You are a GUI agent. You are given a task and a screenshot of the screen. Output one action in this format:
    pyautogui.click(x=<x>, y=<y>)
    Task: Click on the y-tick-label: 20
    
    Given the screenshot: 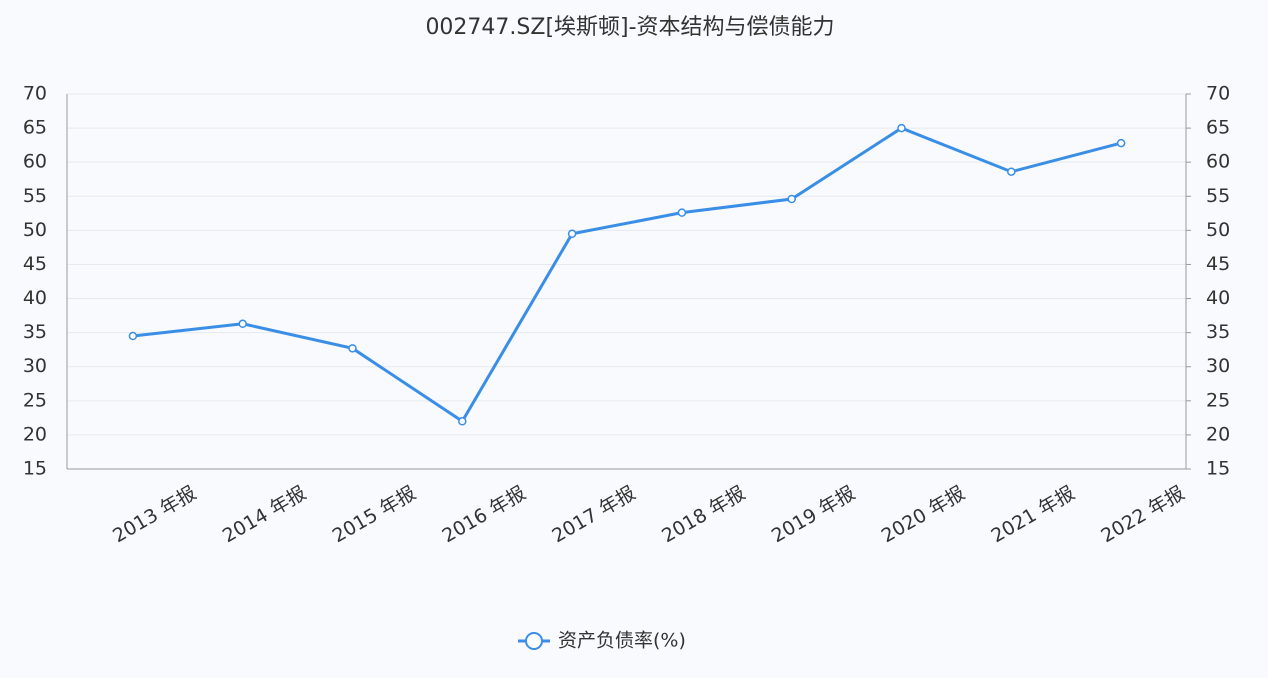 What is the action you would take?
    pyautogui.click(x=35, y=434)
    